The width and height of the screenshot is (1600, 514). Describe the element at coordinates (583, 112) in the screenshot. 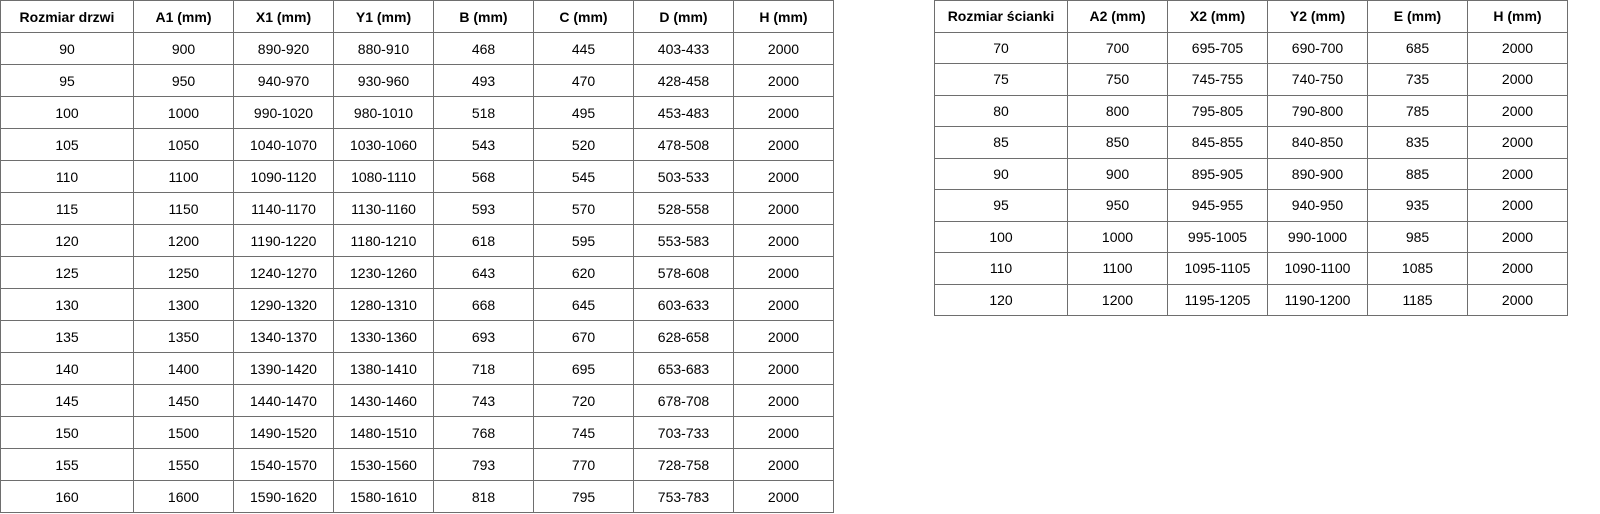

I see `table-cell: 495` at that location.